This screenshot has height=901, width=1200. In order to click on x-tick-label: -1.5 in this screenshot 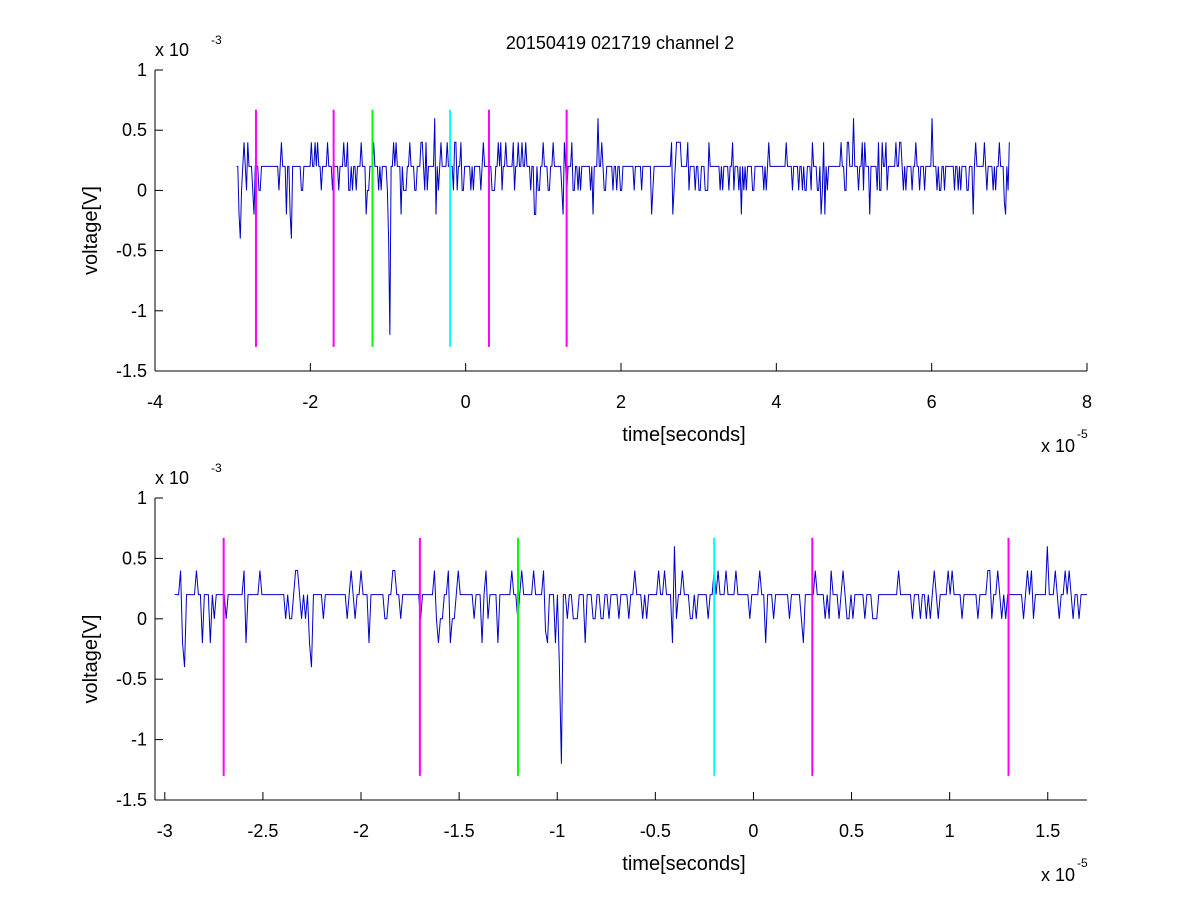, I will do `click(459, 831)`.